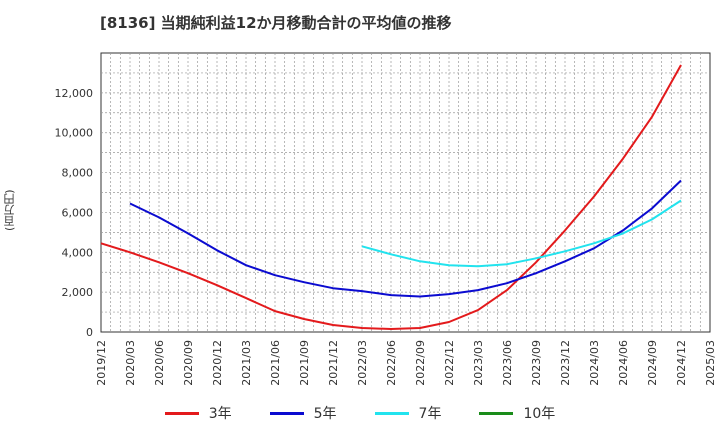  Describe the element at coordinates (286, 413) in the screenshot. I see `legend-swatch-5y` at that location.